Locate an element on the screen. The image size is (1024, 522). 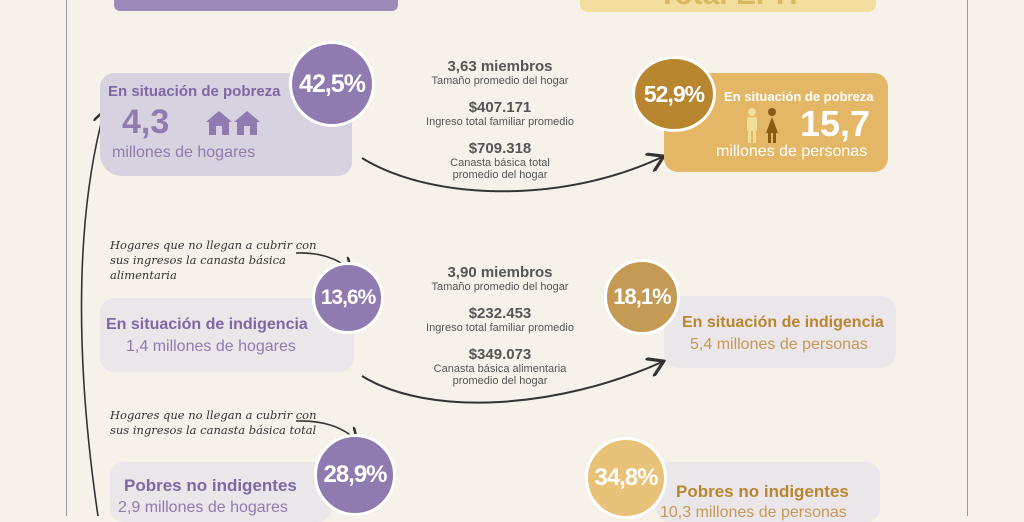
top-right-title: Total EPH is located at coordinates (728, 6).